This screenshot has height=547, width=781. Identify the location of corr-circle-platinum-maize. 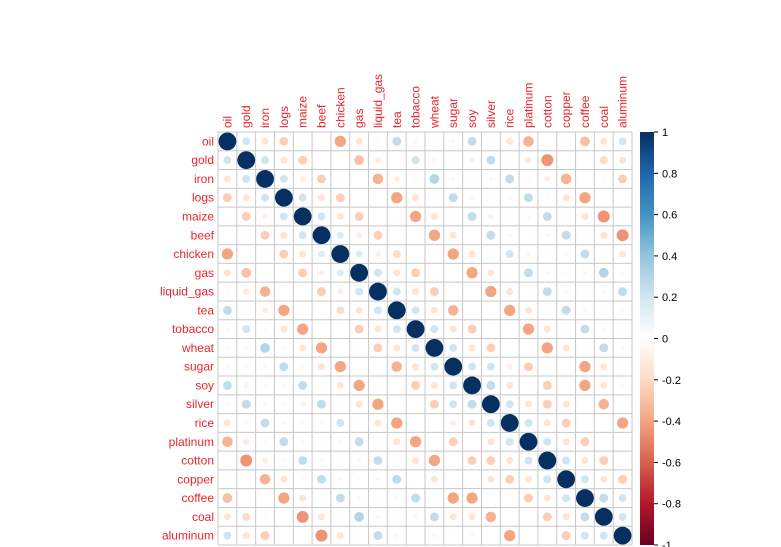
(302, 441).